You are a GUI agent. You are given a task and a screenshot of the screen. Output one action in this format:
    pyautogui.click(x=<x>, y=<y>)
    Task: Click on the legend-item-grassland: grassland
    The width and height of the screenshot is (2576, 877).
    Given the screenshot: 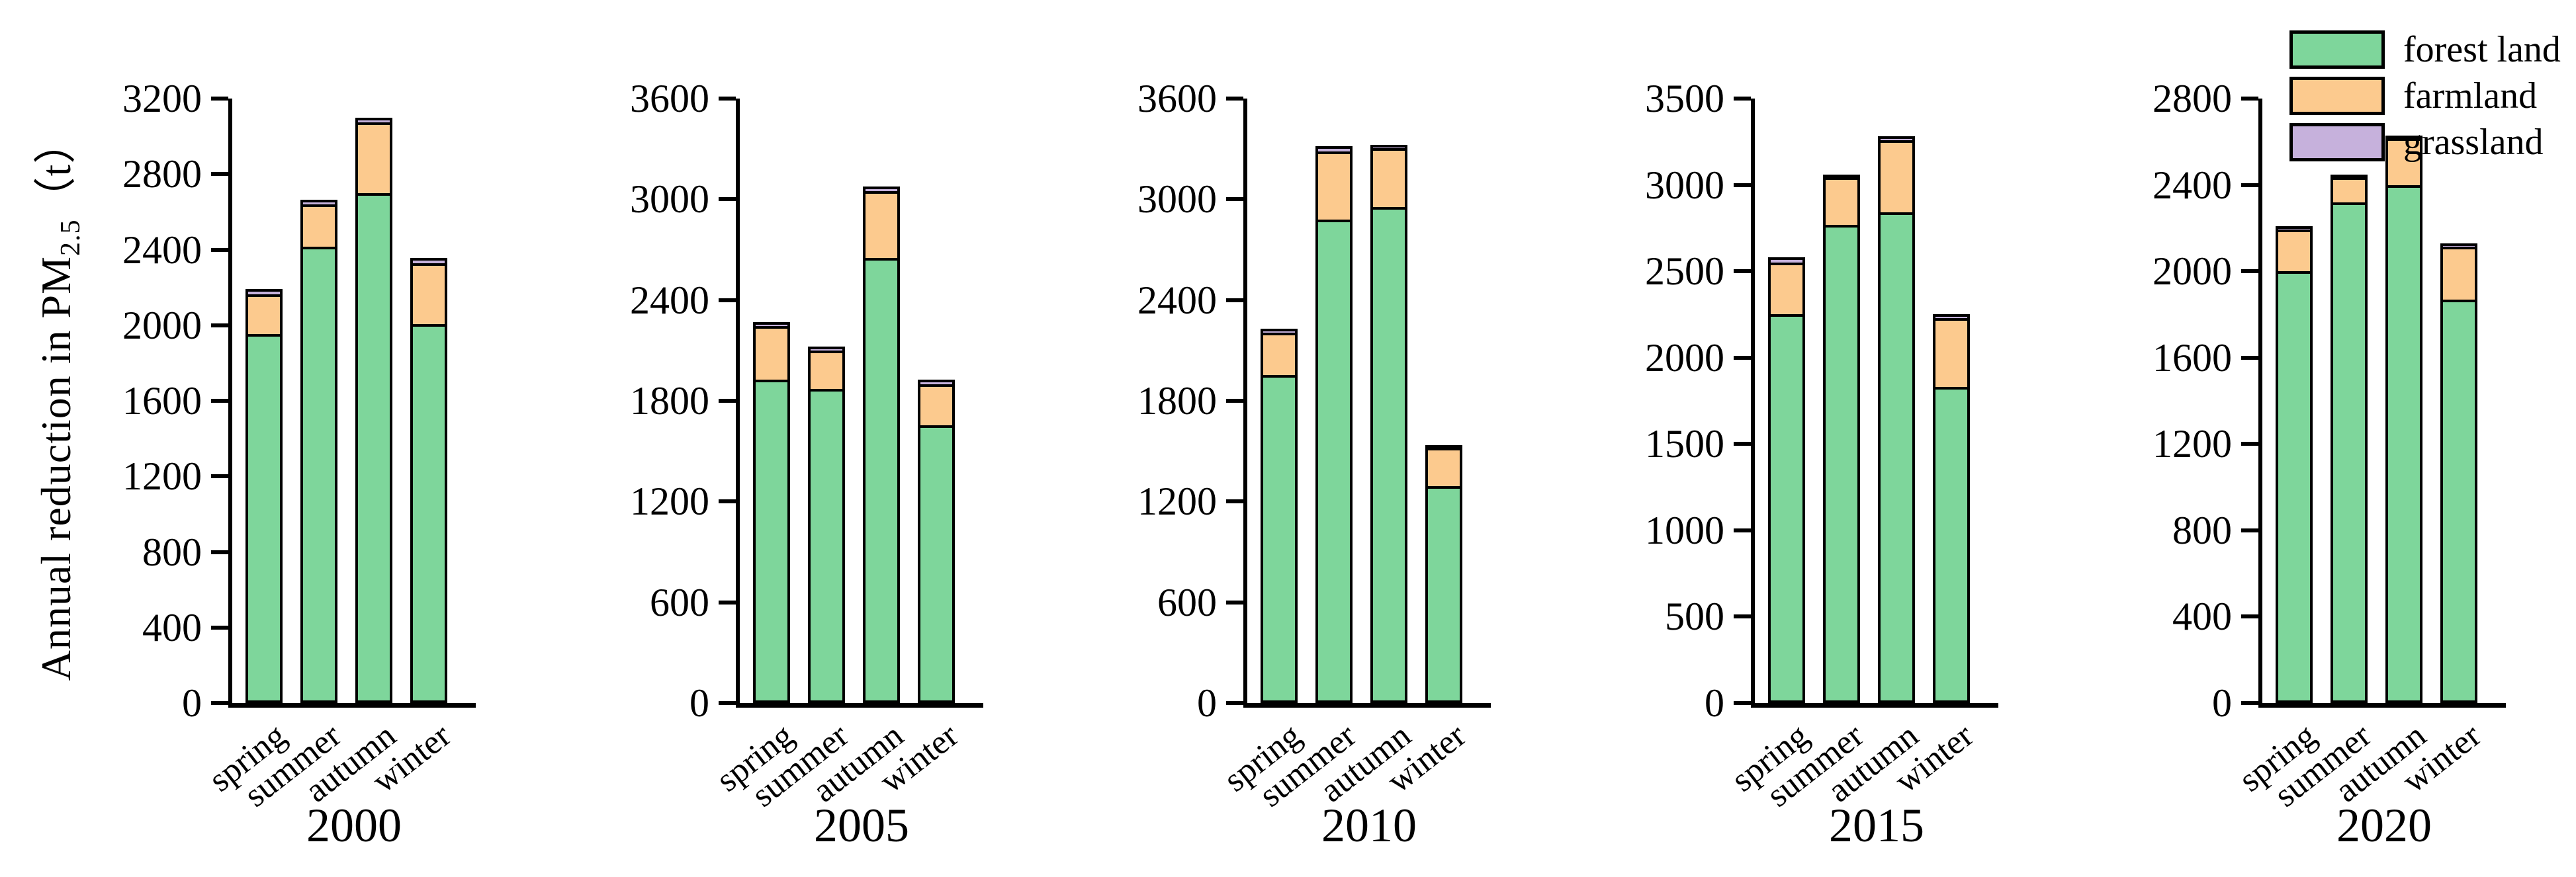 What is the action you would take?
    pyautogui.click(x=2425, y=142)
    